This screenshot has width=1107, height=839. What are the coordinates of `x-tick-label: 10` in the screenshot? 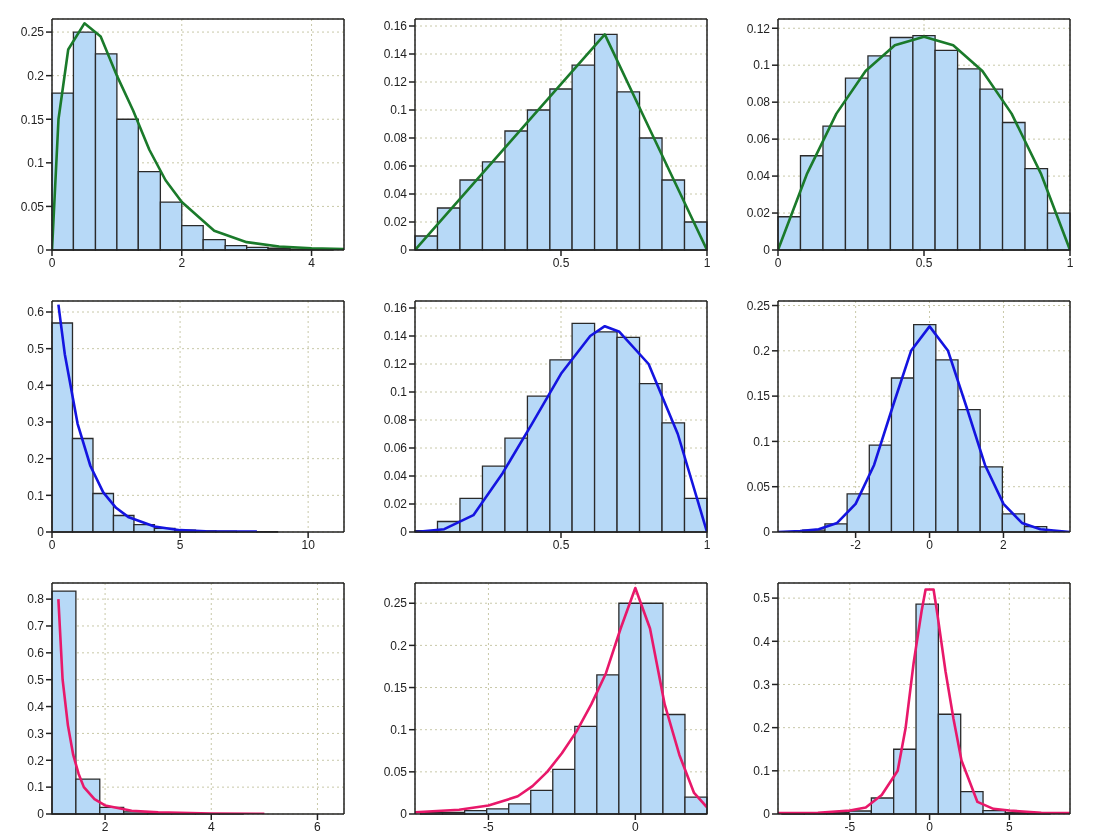 It's located at (308, 544).